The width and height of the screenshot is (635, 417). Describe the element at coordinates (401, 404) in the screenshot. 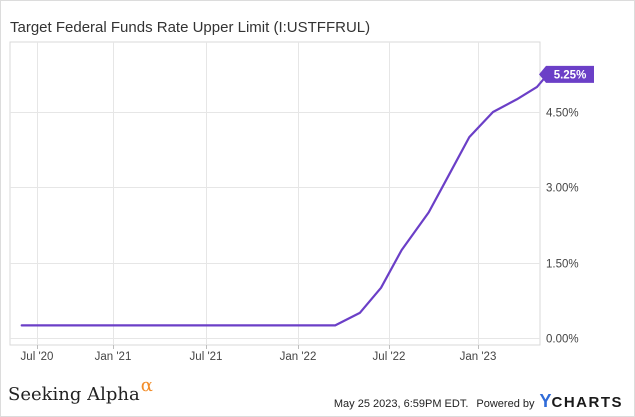

I see `timestamp: May 25 2023, 6:59PM EDT.` at that location.